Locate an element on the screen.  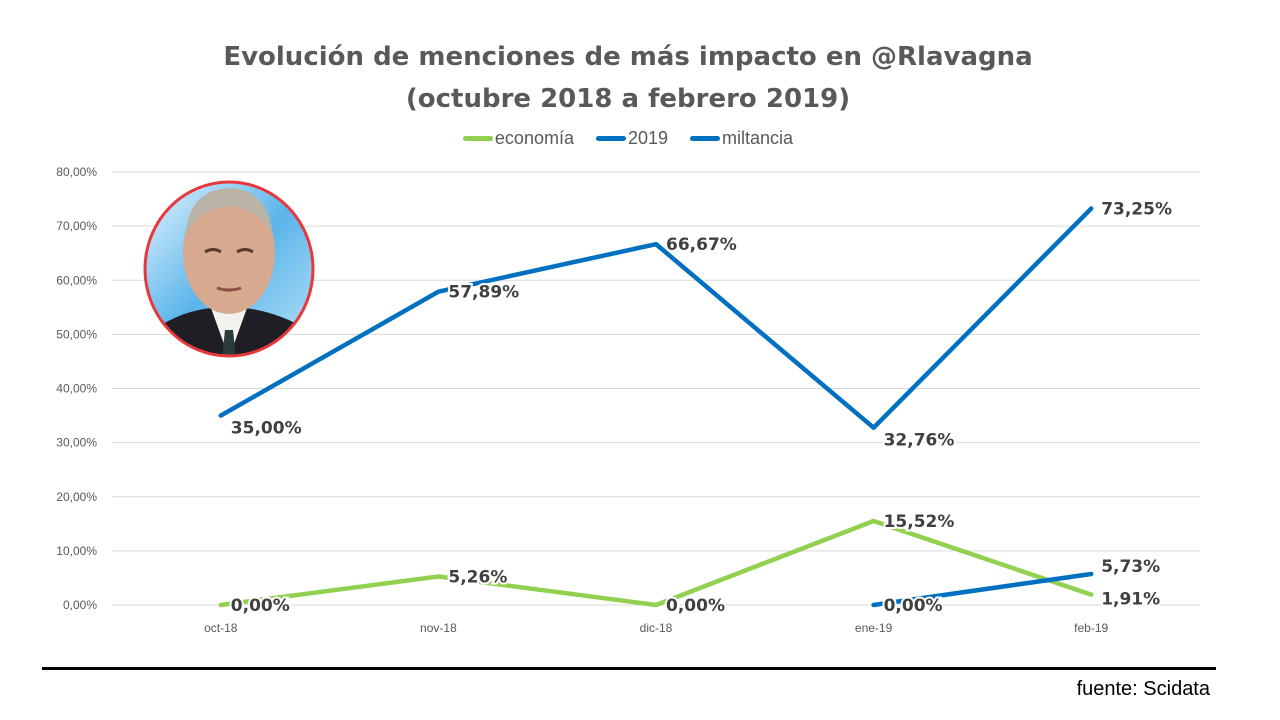
y-tick-label: 10,00% is located at coordinates (76, 551).